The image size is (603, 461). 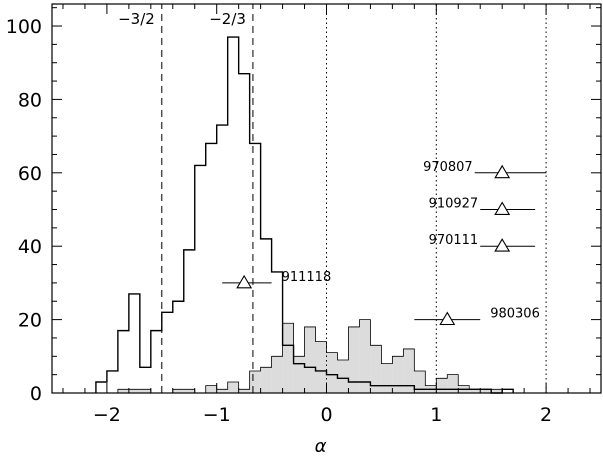 I want to click on x-tick-label: −2, so click(x=107, y=415).